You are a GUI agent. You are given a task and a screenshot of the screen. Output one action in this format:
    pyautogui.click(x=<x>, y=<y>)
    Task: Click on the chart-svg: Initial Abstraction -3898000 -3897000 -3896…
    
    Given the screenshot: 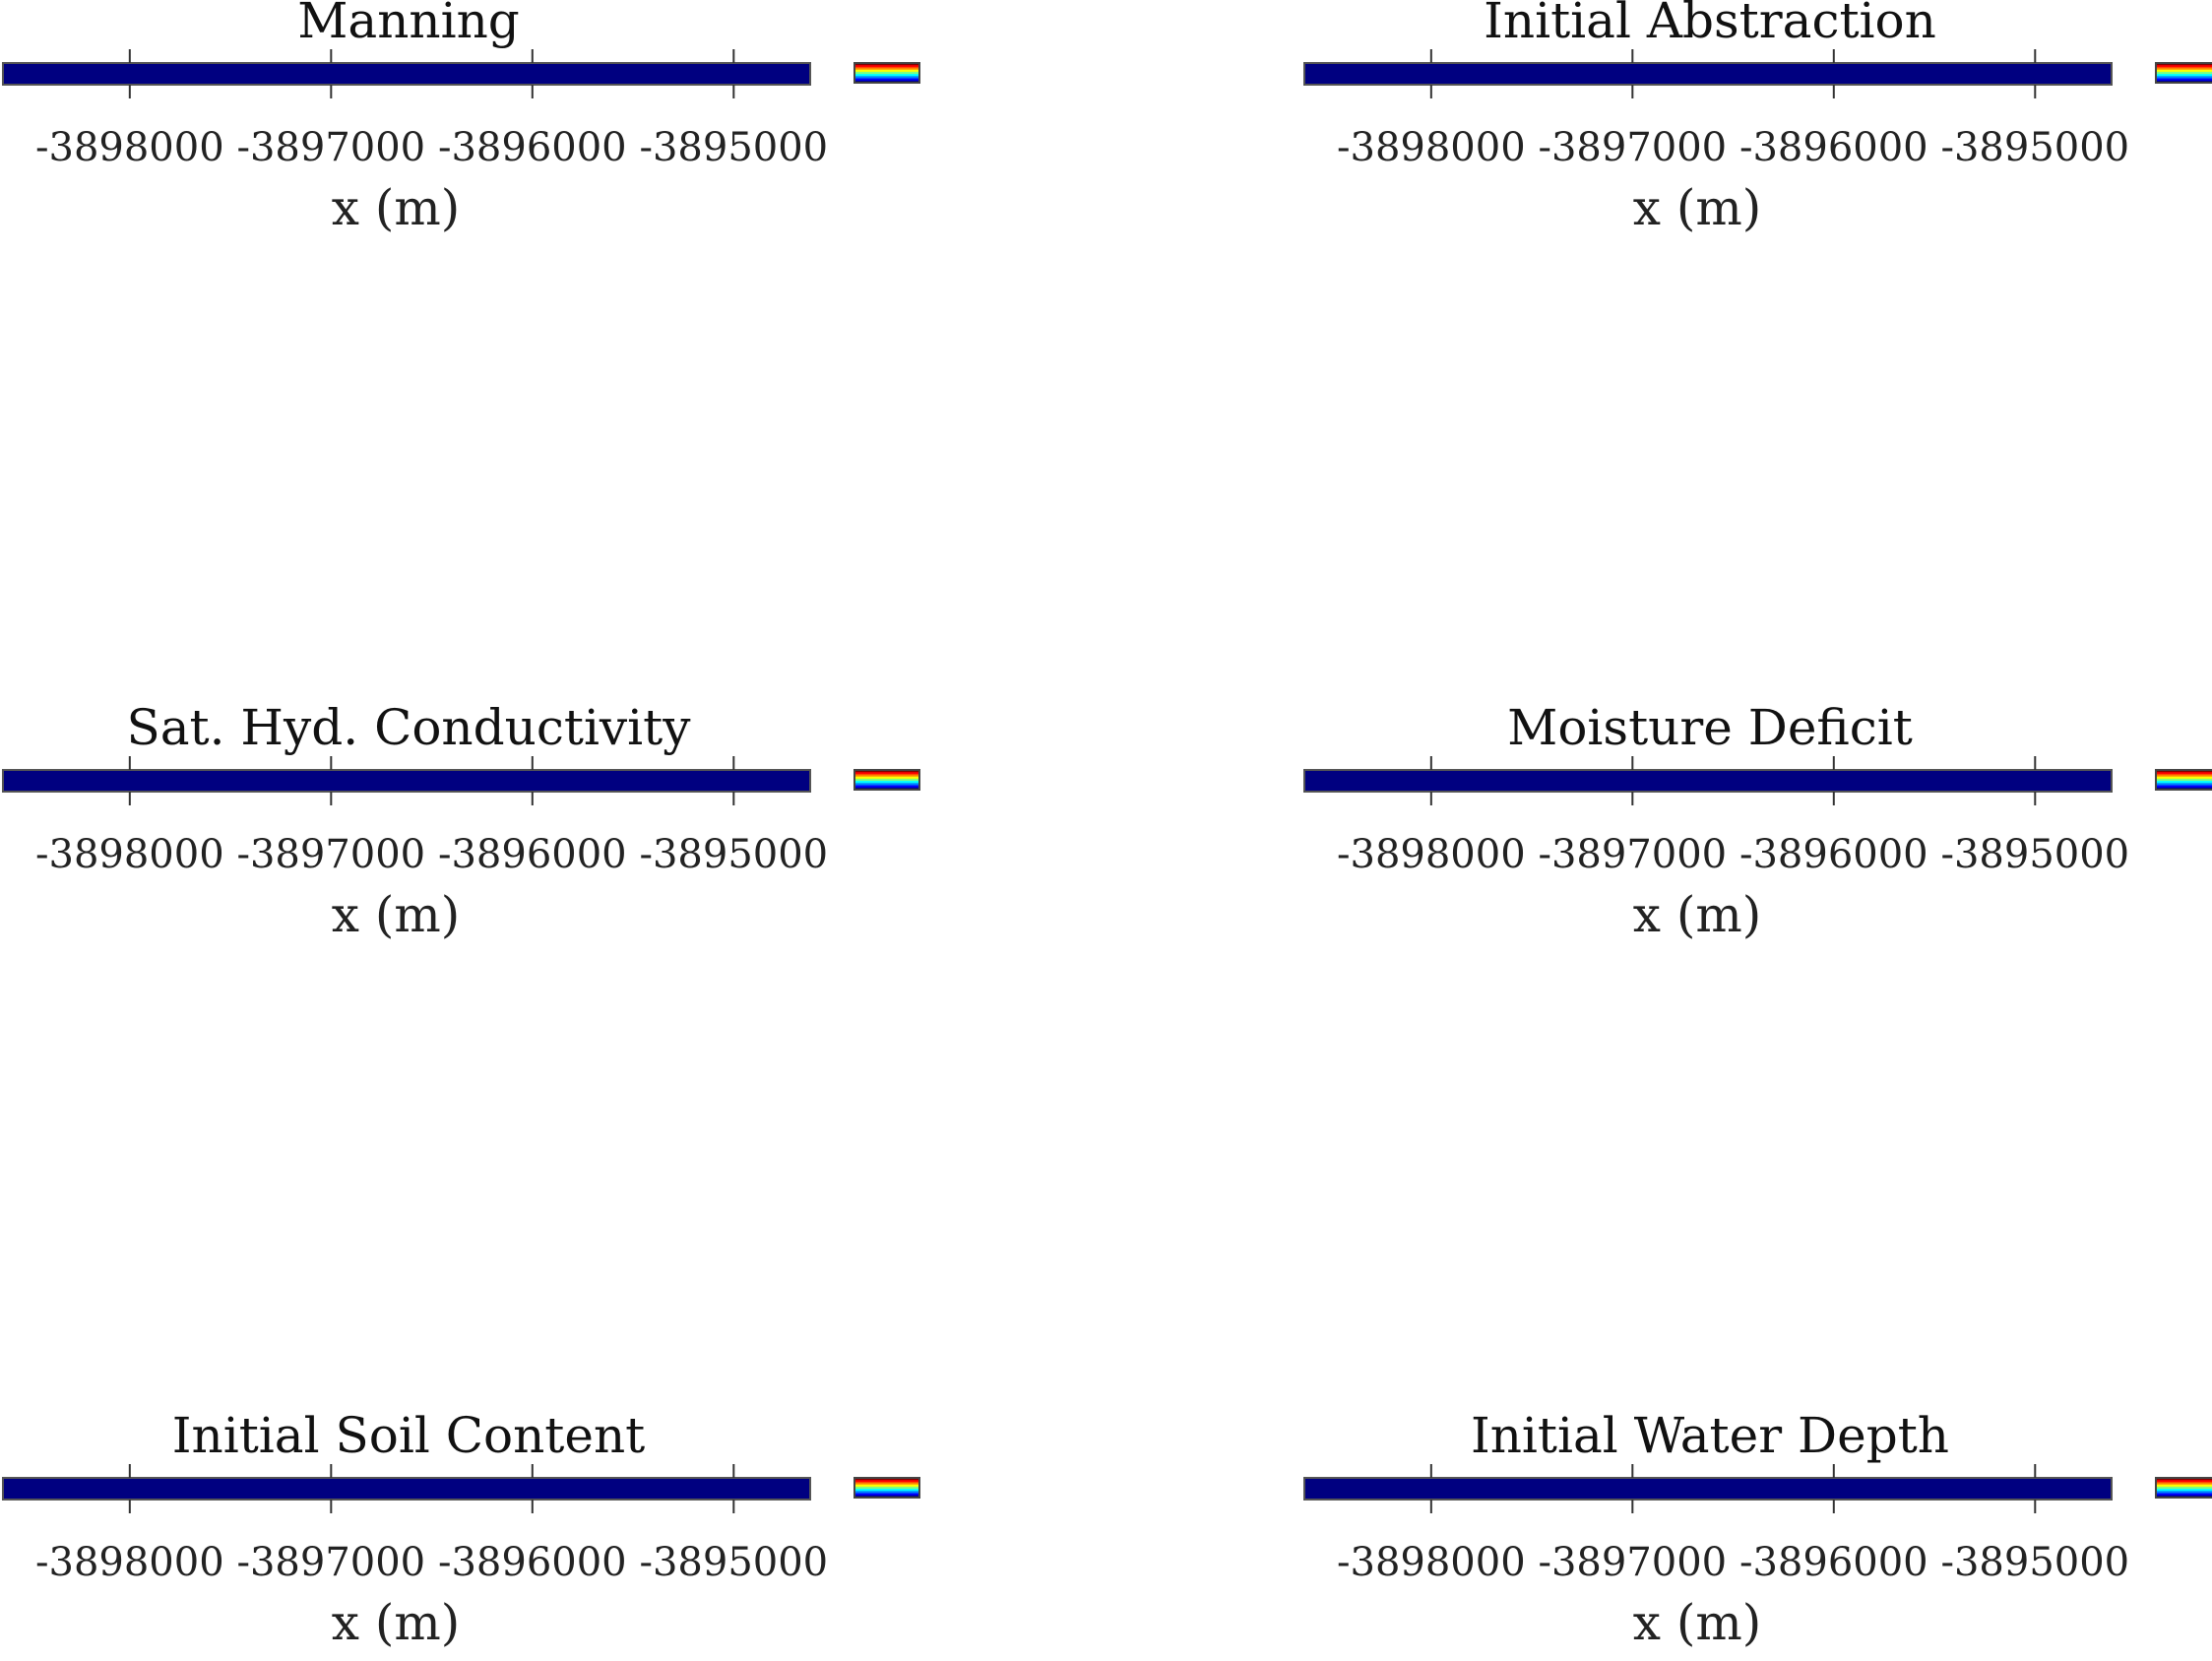 What is the action you would take?
    pyautogui.click(x=1758, y=118)
    